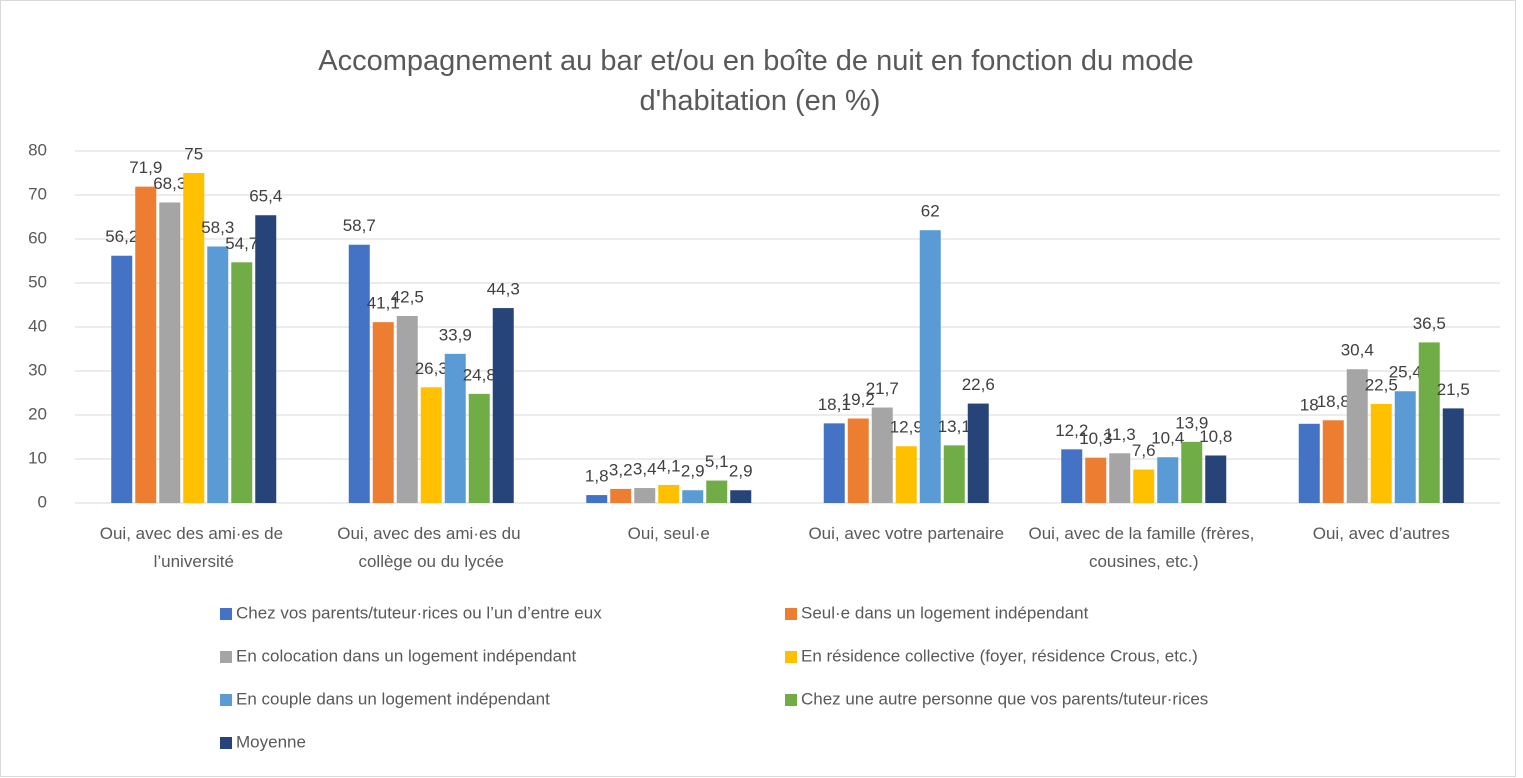 This screenshot has height=778, width=1523. I want to click on value-label: 4,1, so click(669, 465).